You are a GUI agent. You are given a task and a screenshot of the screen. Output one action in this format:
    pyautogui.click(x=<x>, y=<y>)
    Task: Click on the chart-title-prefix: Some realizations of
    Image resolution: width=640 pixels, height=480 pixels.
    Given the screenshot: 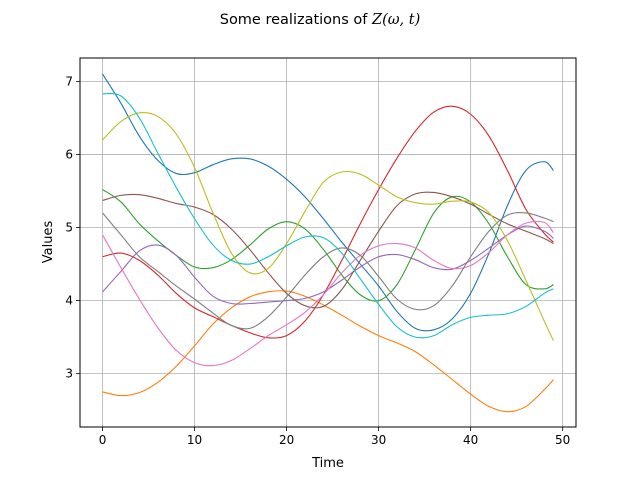 What is the action you would take?
    pyautogui.click(x=296, y=20)
    